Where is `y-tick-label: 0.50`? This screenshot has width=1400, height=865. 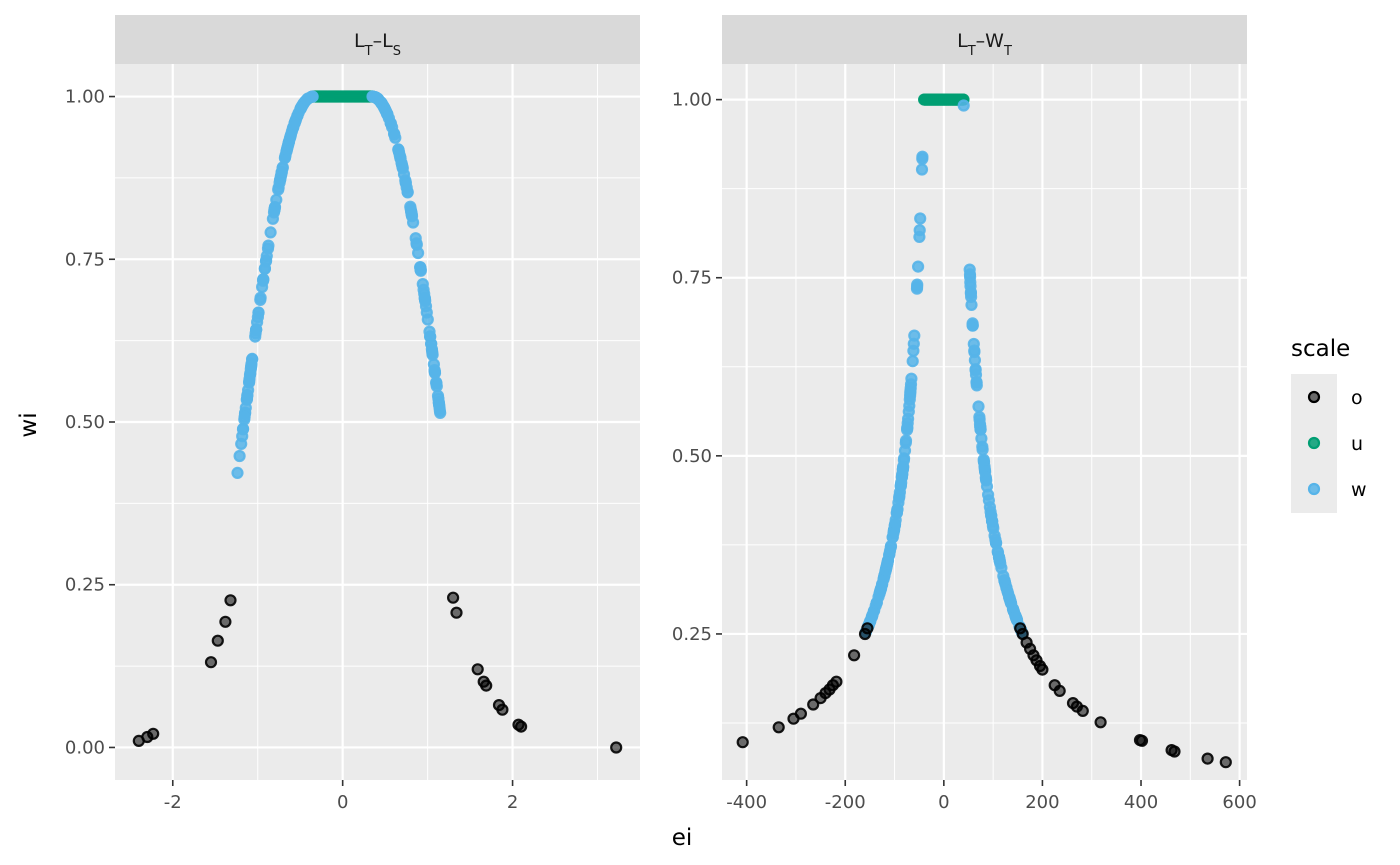
y-tick-label: 0.50 is located at coordinates (85, 422).